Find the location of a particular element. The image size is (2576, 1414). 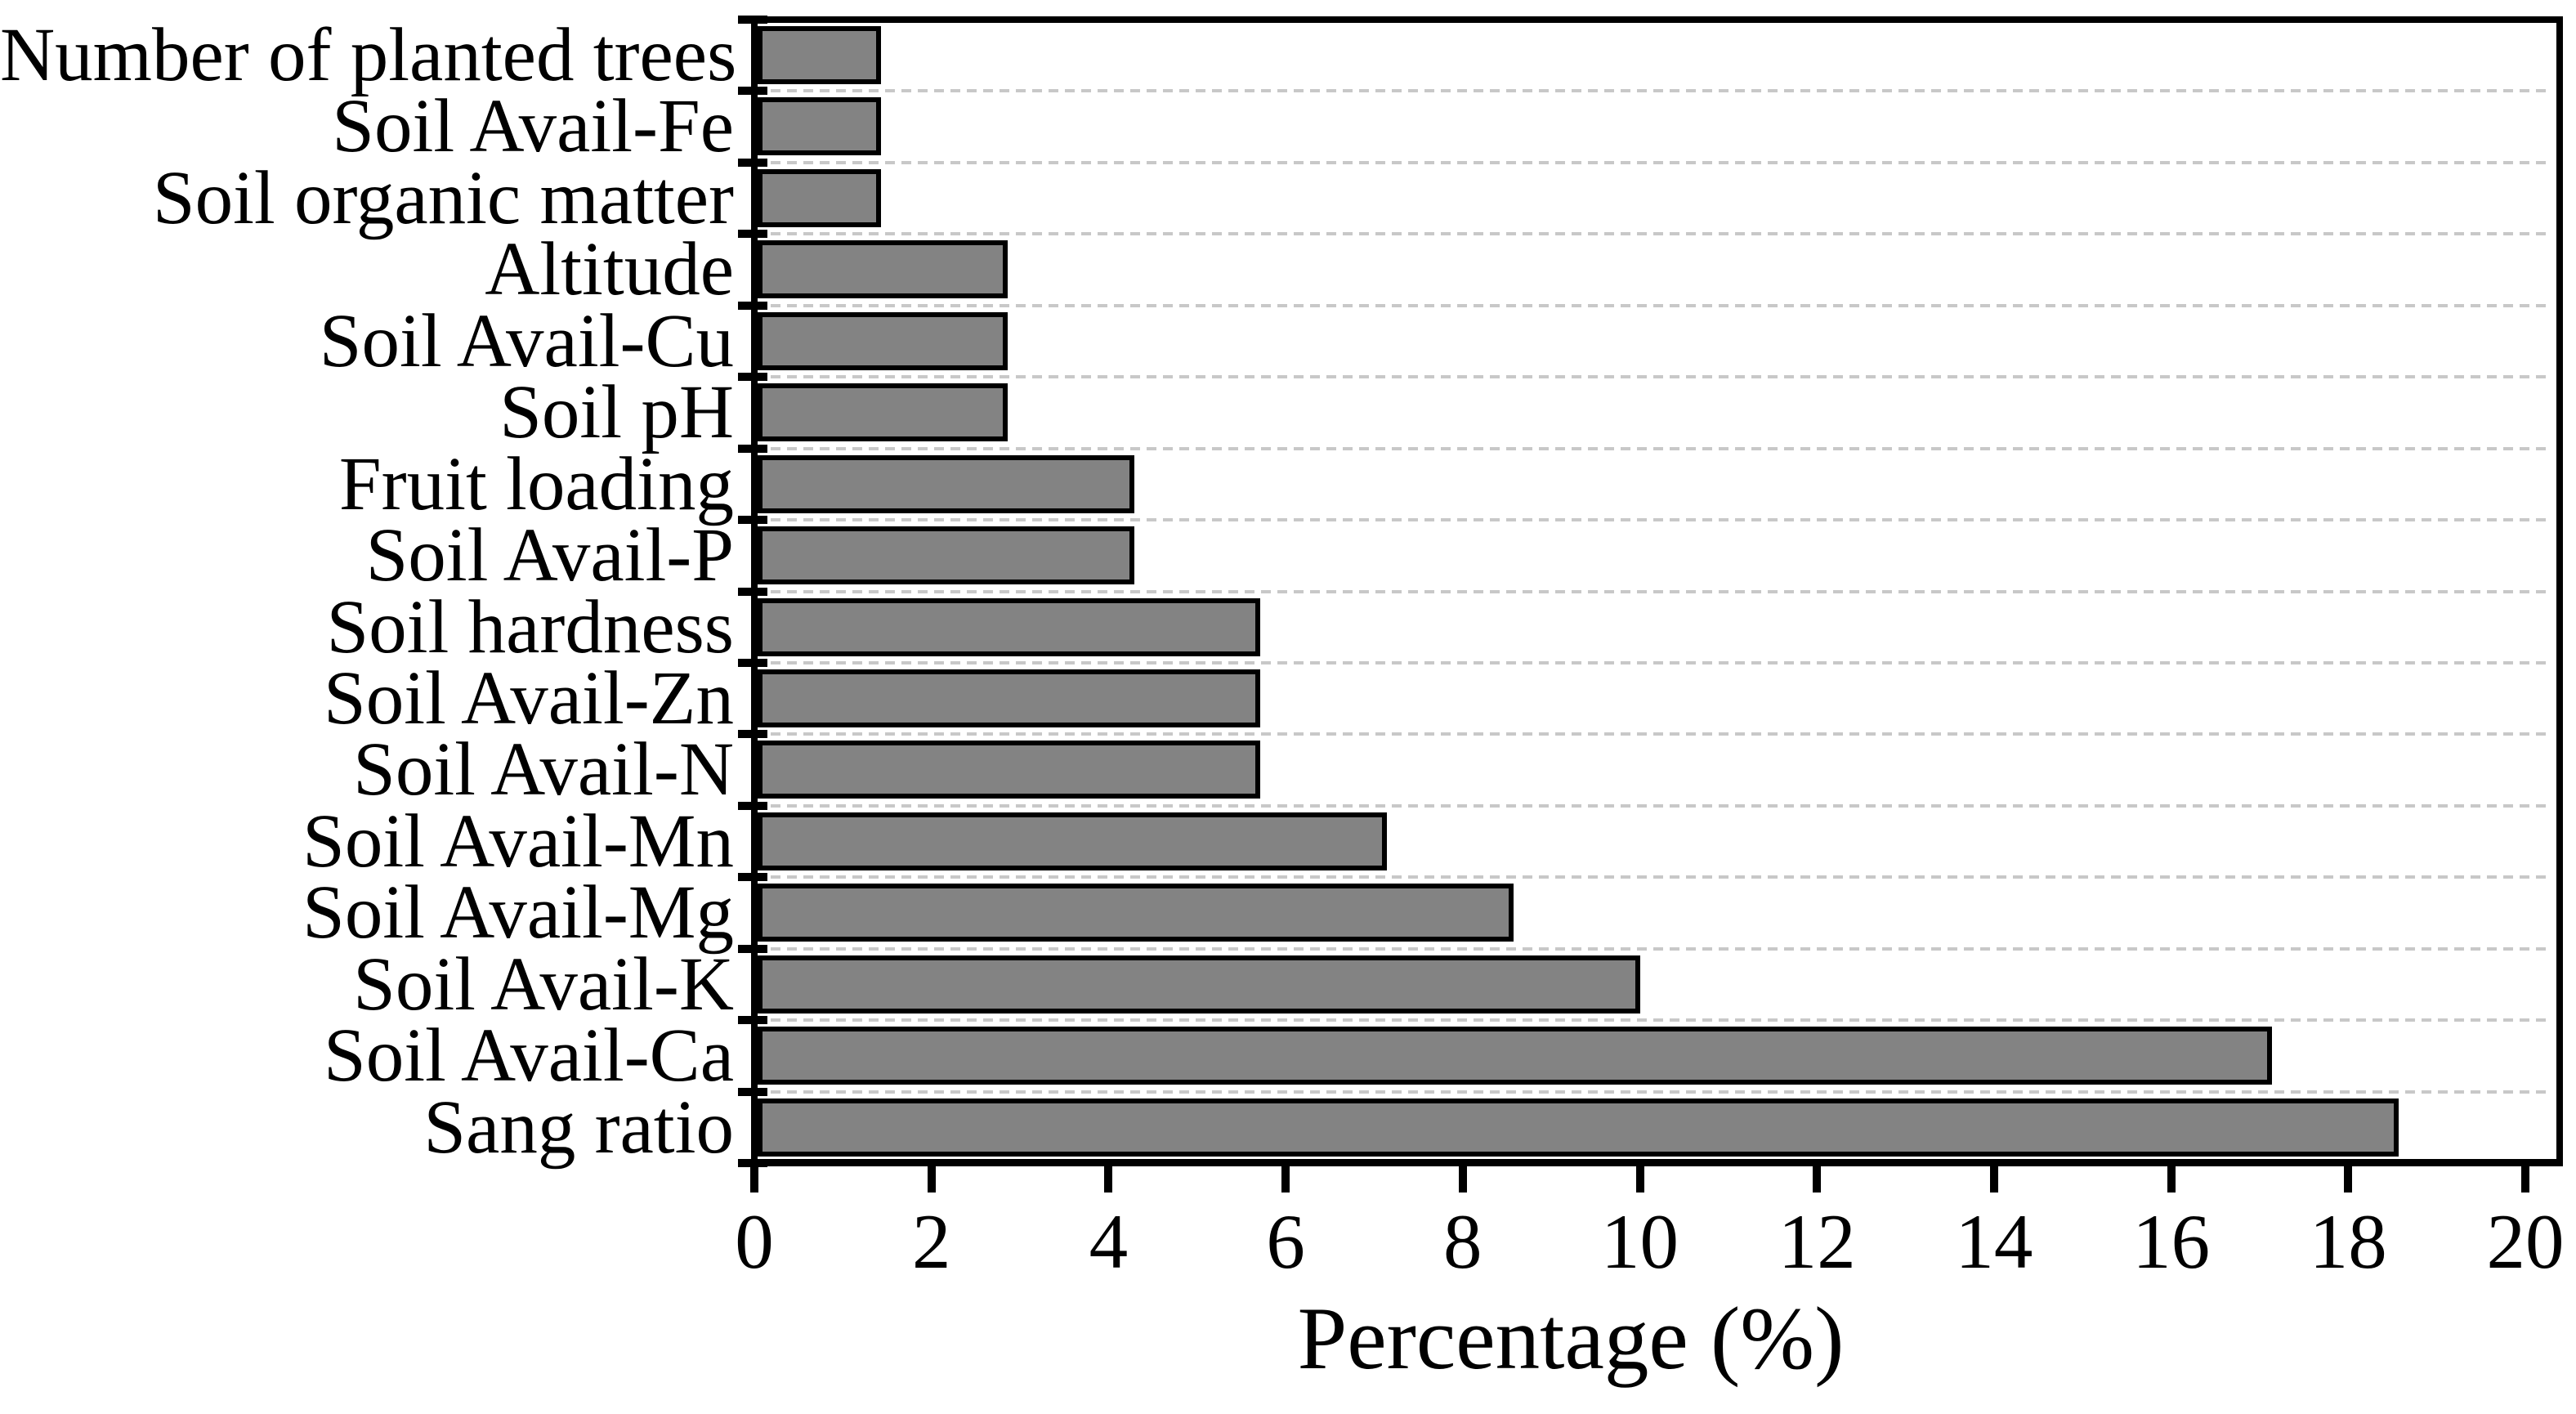

x-axis-tick-label: 18 is located at coordinates (2348, 1241).